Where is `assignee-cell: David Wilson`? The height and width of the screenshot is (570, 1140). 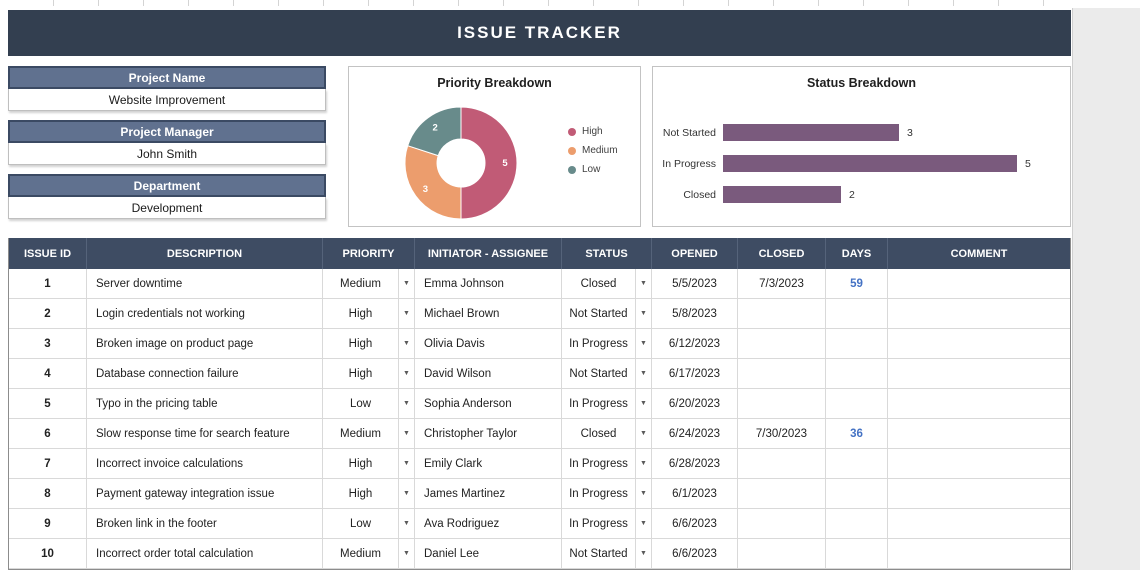
assignee-cell: David Wilson is located at coordinates (488, 374).